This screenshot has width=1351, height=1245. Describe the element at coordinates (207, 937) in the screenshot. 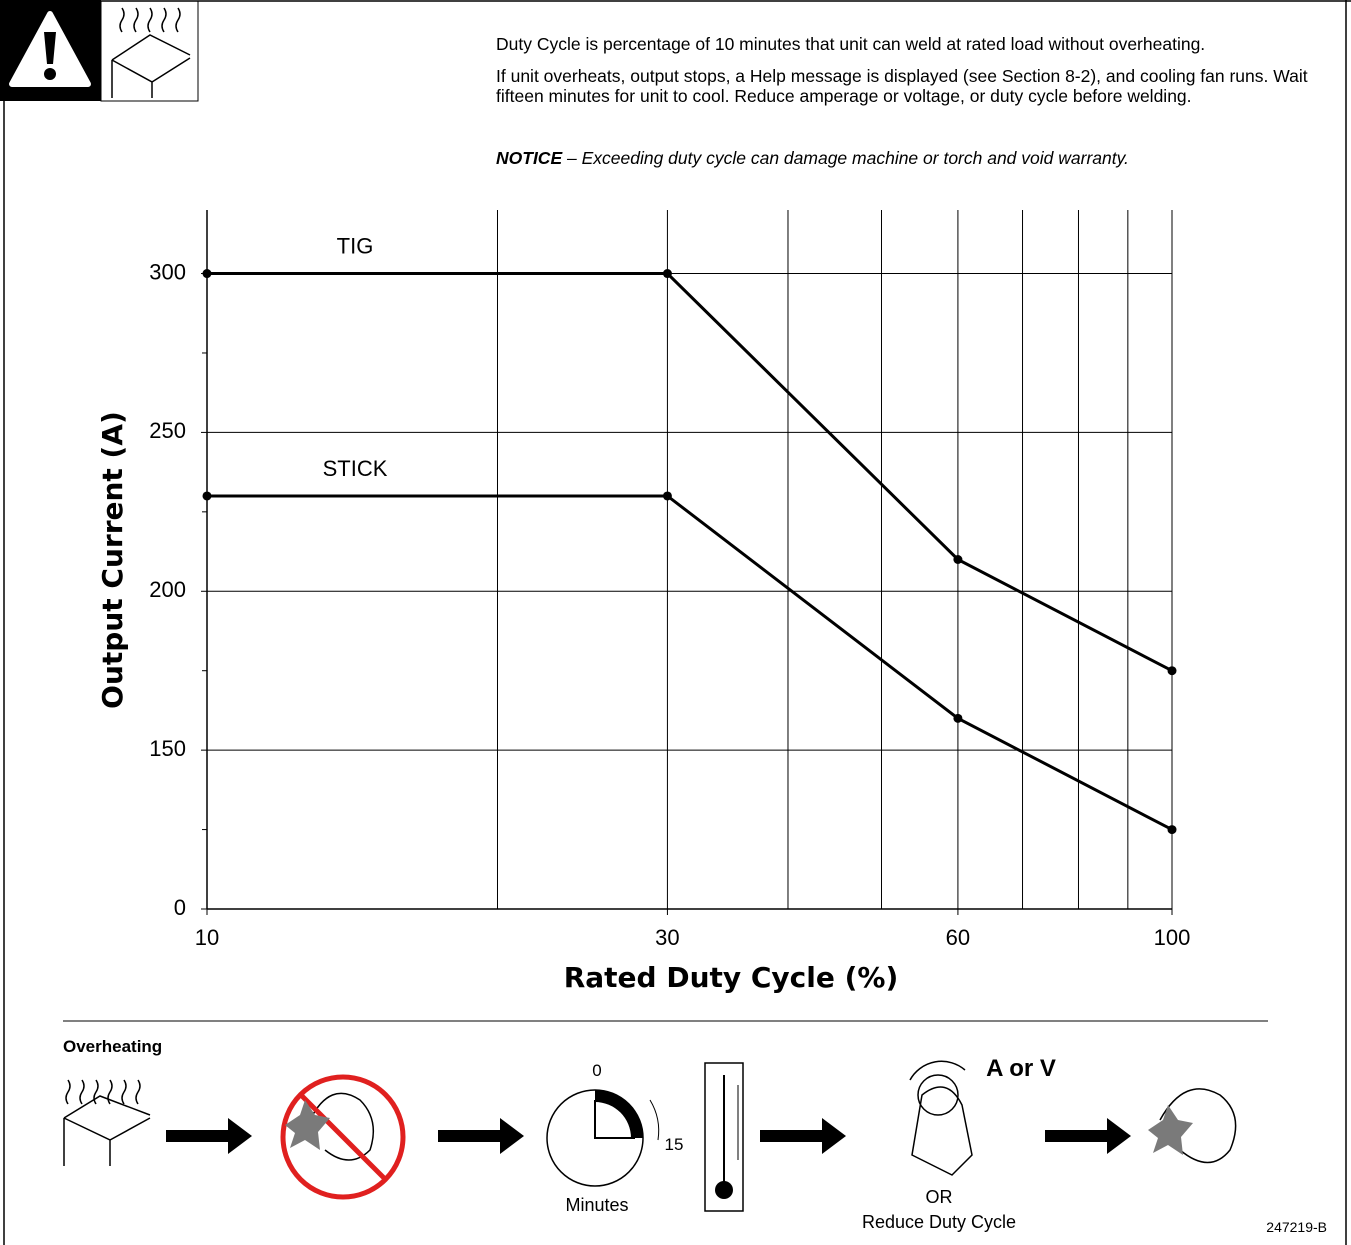

I see `x-tick-label: 10` at that location.